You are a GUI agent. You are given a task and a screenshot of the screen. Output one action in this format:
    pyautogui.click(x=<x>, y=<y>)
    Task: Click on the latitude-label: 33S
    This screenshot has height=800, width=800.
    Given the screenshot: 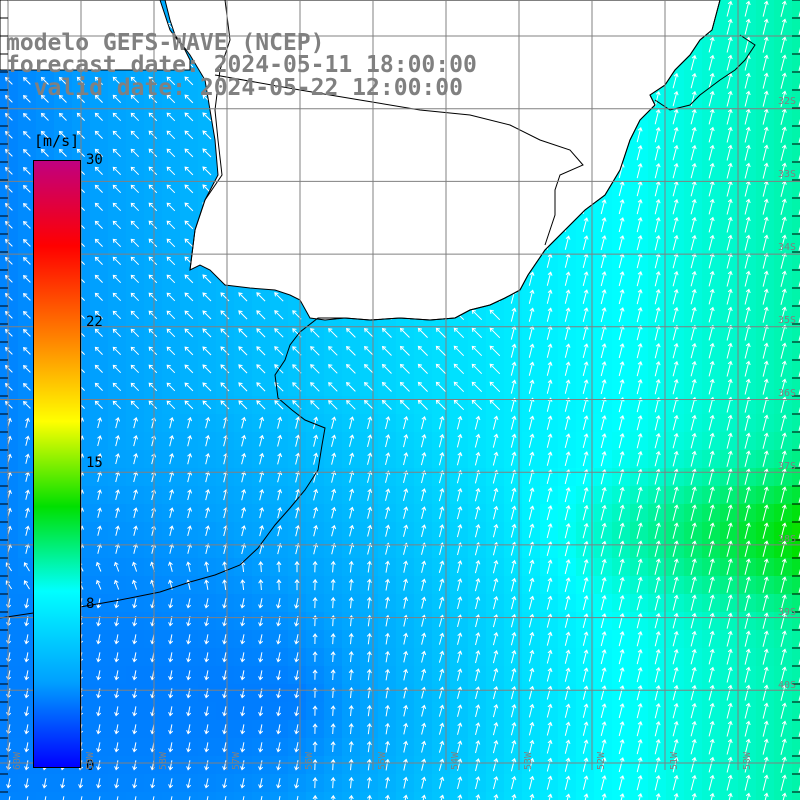 What is the action you would take?
    pyautogui.click(x=786, y=174)
    